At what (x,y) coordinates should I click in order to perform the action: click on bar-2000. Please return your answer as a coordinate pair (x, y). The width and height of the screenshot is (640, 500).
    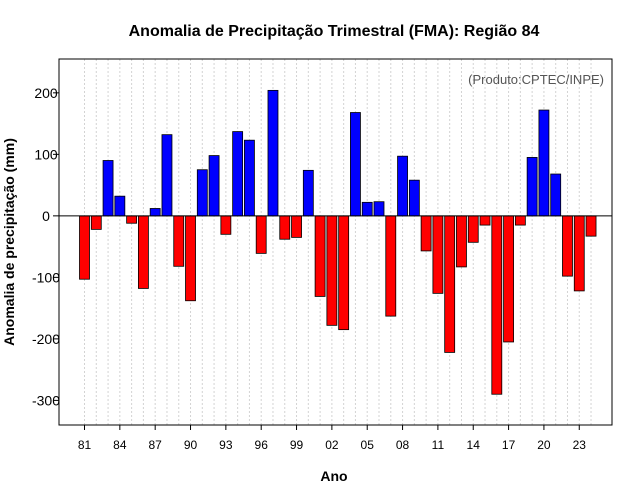
    Looking at the image, I should click on (308, 193).